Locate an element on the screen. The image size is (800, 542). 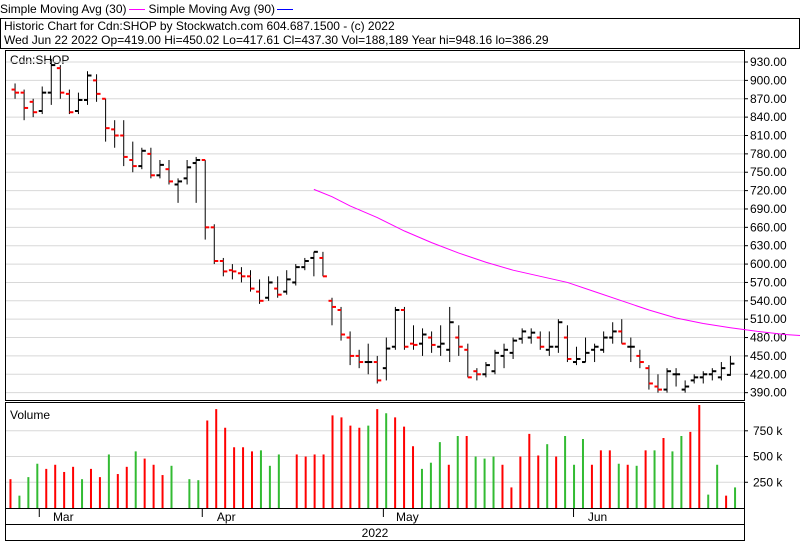
price-tick-label: 840.00 is located at coordinates (768, 117).